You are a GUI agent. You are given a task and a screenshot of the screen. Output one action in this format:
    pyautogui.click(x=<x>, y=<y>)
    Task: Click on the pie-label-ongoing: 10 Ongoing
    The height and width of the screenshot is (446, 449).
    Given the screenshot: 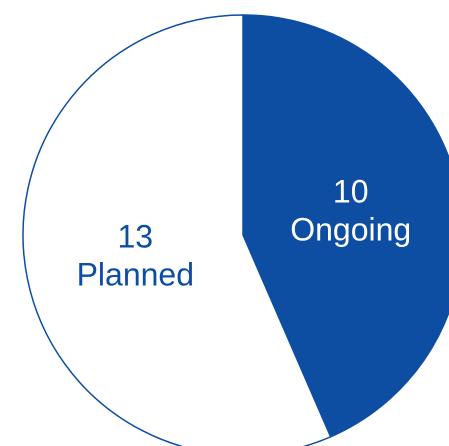 What is the action you would take?
    pyautogui.click(x=350, y=211)
    